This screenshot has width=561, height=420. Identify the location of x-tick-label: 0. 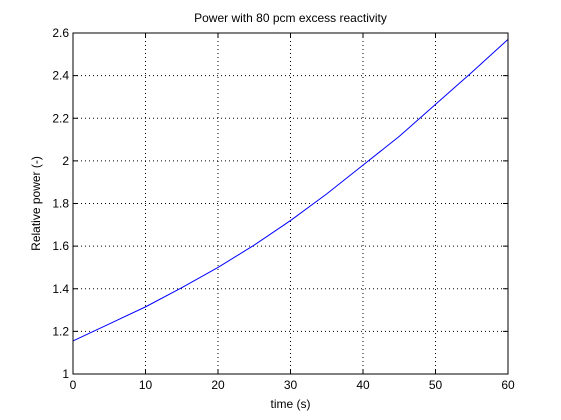
(73, 385).